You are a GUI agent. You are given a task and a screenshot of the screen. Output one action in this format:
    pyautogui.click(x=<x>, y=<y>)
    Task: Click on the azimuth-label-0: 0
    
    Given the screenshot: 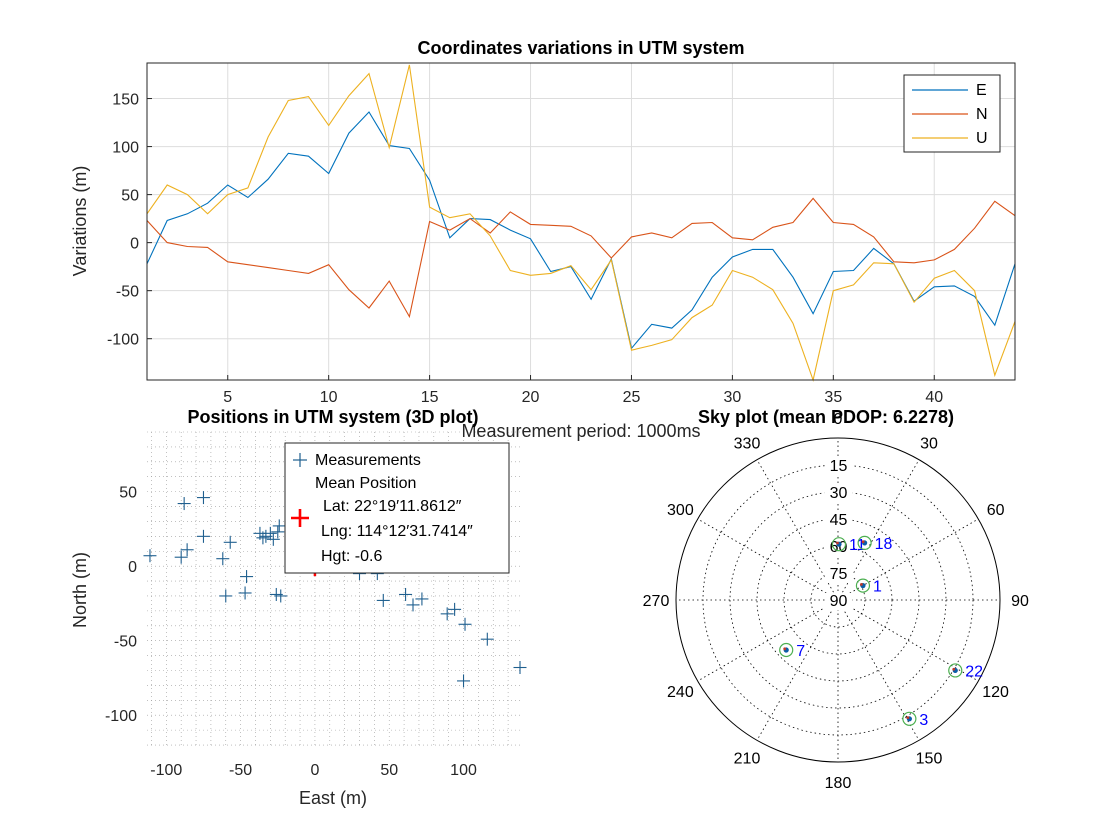 What is the action you would take?
    pyautogui.click(x=838, y=419)
    